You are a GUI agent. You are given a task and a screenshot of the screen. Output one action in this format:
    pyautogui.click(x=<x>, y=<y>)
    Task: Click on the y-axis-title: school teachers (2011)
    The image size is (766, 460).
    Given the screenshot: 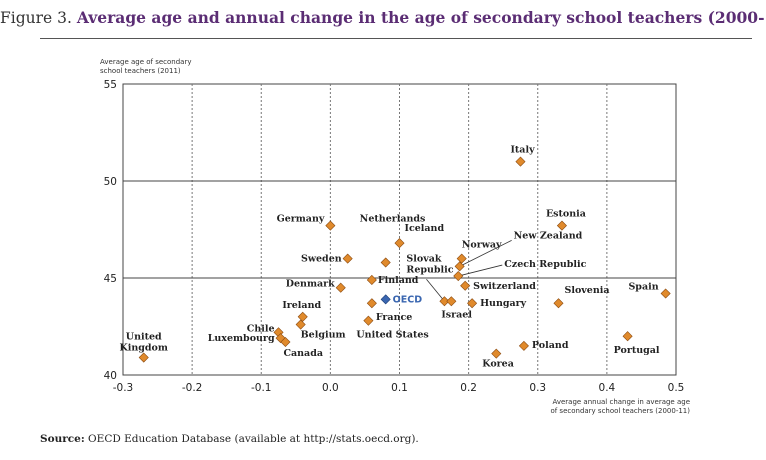 What is the action you would take?
    pyautogui.click(x=140, y=71)
    